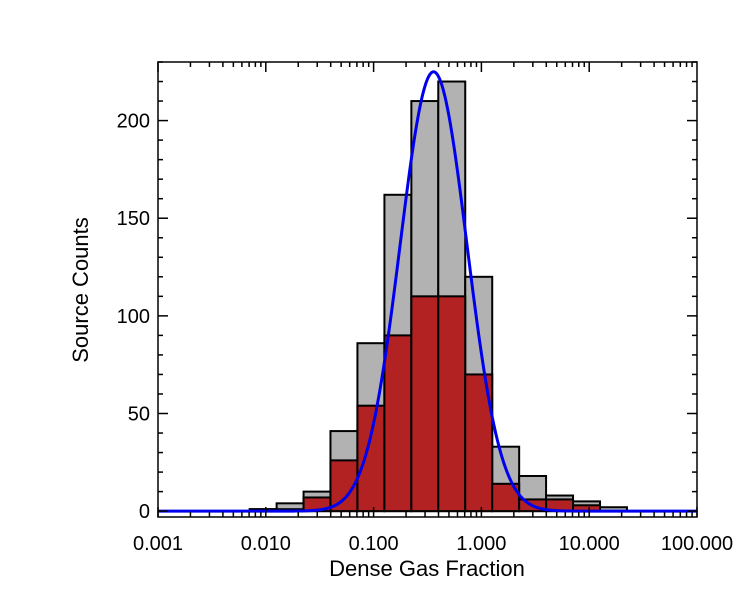 This screenshot has height=600, width=750. What do you see at coordinates (374, 544) in the screenshot?
I see `x-tick-label: 0.100` at bounding box center [374, 544].